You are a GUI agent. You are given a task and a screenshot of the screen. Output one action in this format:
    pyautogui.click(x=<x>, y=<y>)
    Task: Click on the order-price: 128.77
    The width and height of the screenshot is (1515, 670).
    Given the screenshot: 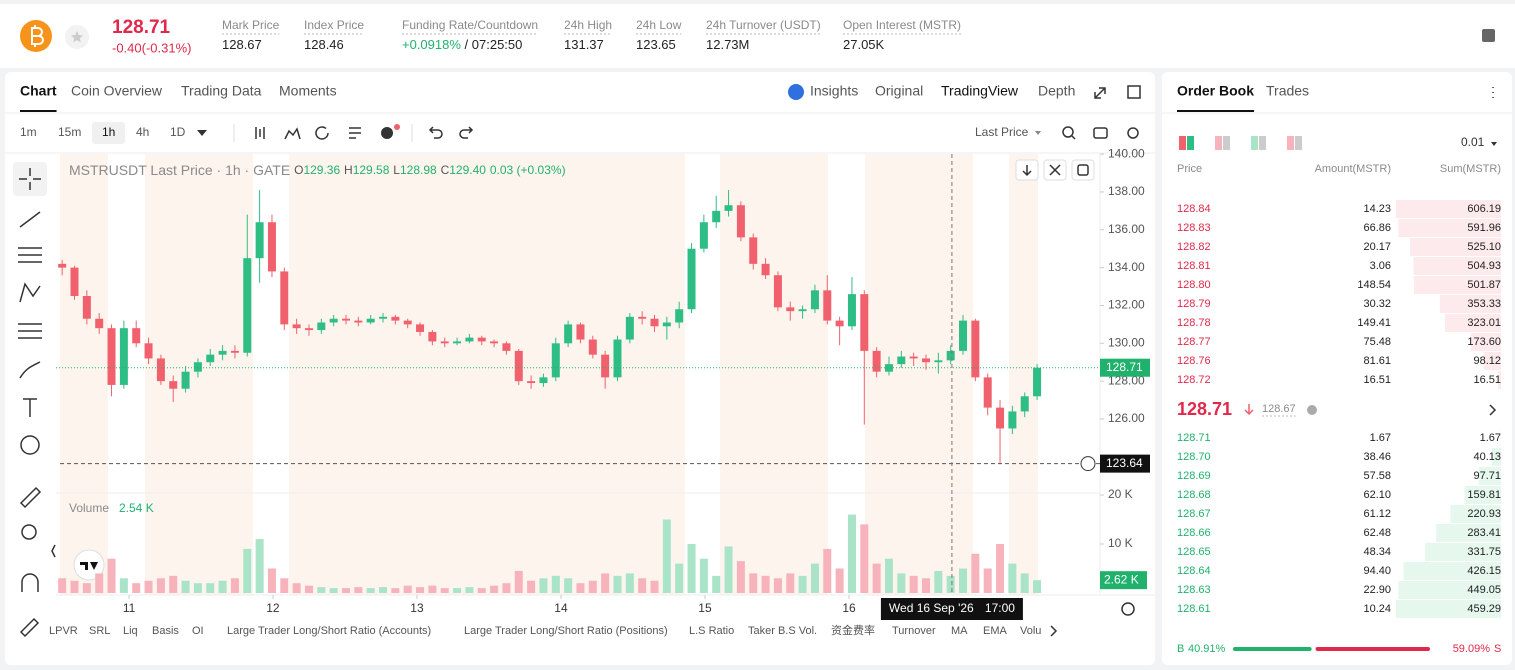 What is the action you would take?
    pyautogui.click(x=1194, y=342)
    